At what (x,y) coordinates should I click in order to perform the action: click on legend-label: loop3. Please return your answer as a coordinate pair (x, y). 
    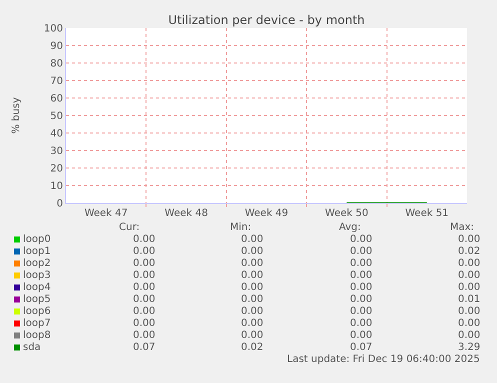
    Looking at the image, I should click on (37, 275).